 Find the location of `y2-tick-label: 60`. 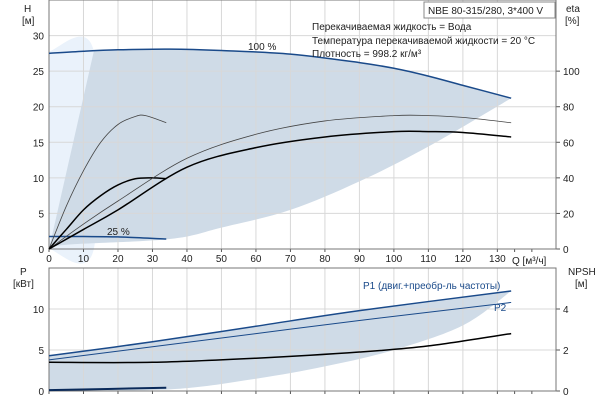

y2-tick-label: 60 is located at coordinates (569, 143).